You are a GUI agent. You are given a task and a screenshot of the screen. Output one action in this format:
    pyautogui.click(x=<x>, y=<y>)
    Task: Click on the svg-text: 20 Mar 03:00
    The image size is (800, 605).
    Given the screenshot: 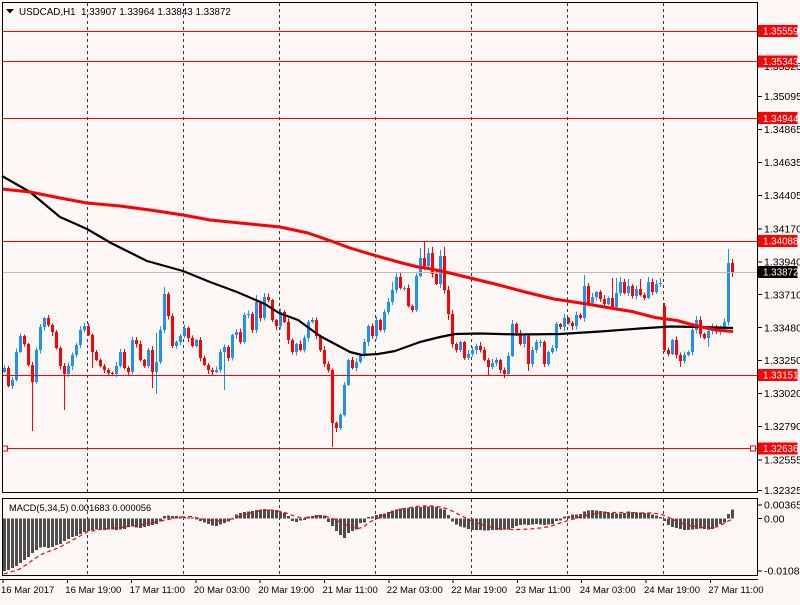 What is the action you would take?
    pyautogui.click(x=222, y=590)
    